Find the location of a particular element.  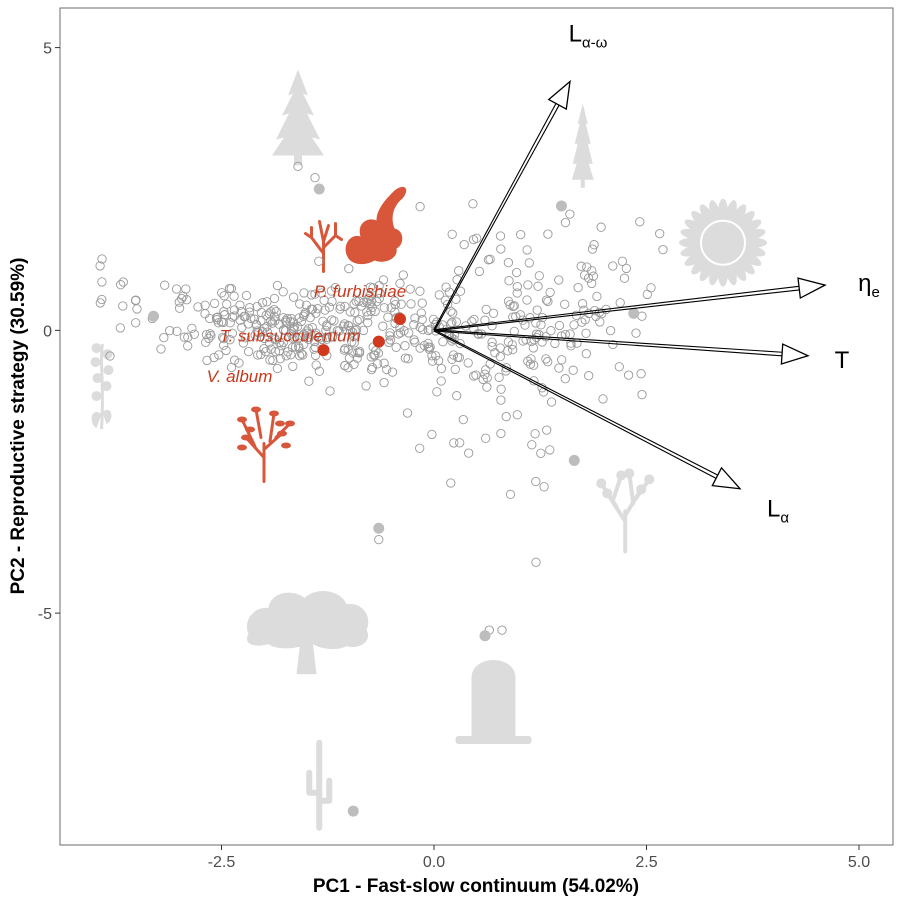

vector-label-main: L is located at coordinates (773, 509).